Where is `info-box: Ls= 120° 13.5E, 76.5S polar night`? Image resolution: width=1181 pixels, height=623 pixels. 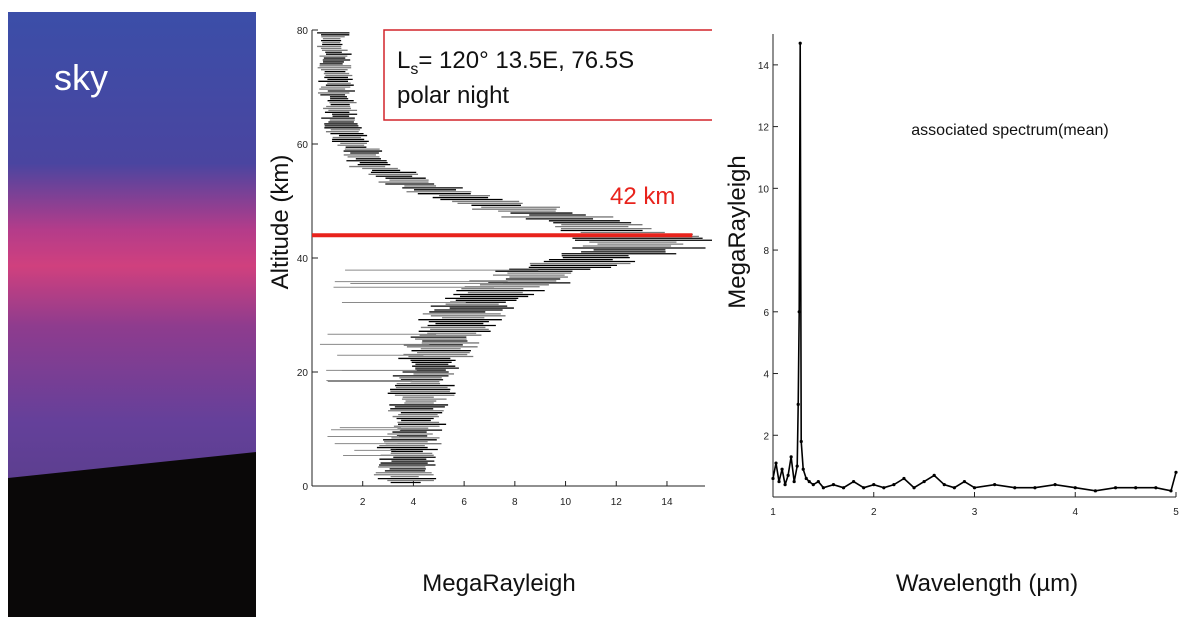
info-box: Ls= 120° 13.5E, 76.5S polar night is located at coordinates (547, 75).